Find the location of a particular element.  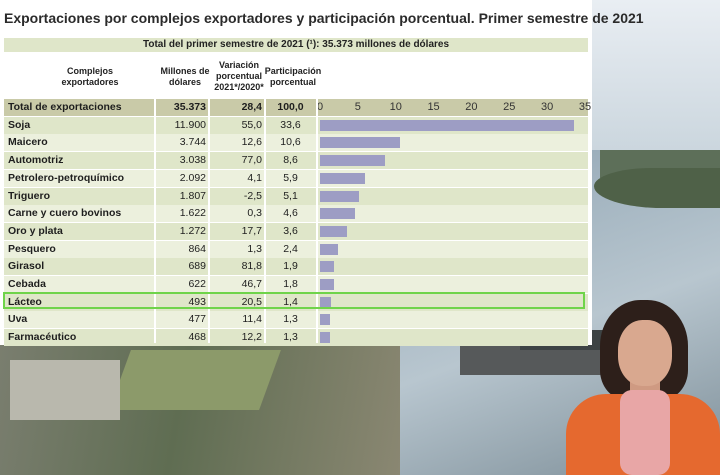

row-millones-cell: 1.272 is located at coordinates (192, 230).